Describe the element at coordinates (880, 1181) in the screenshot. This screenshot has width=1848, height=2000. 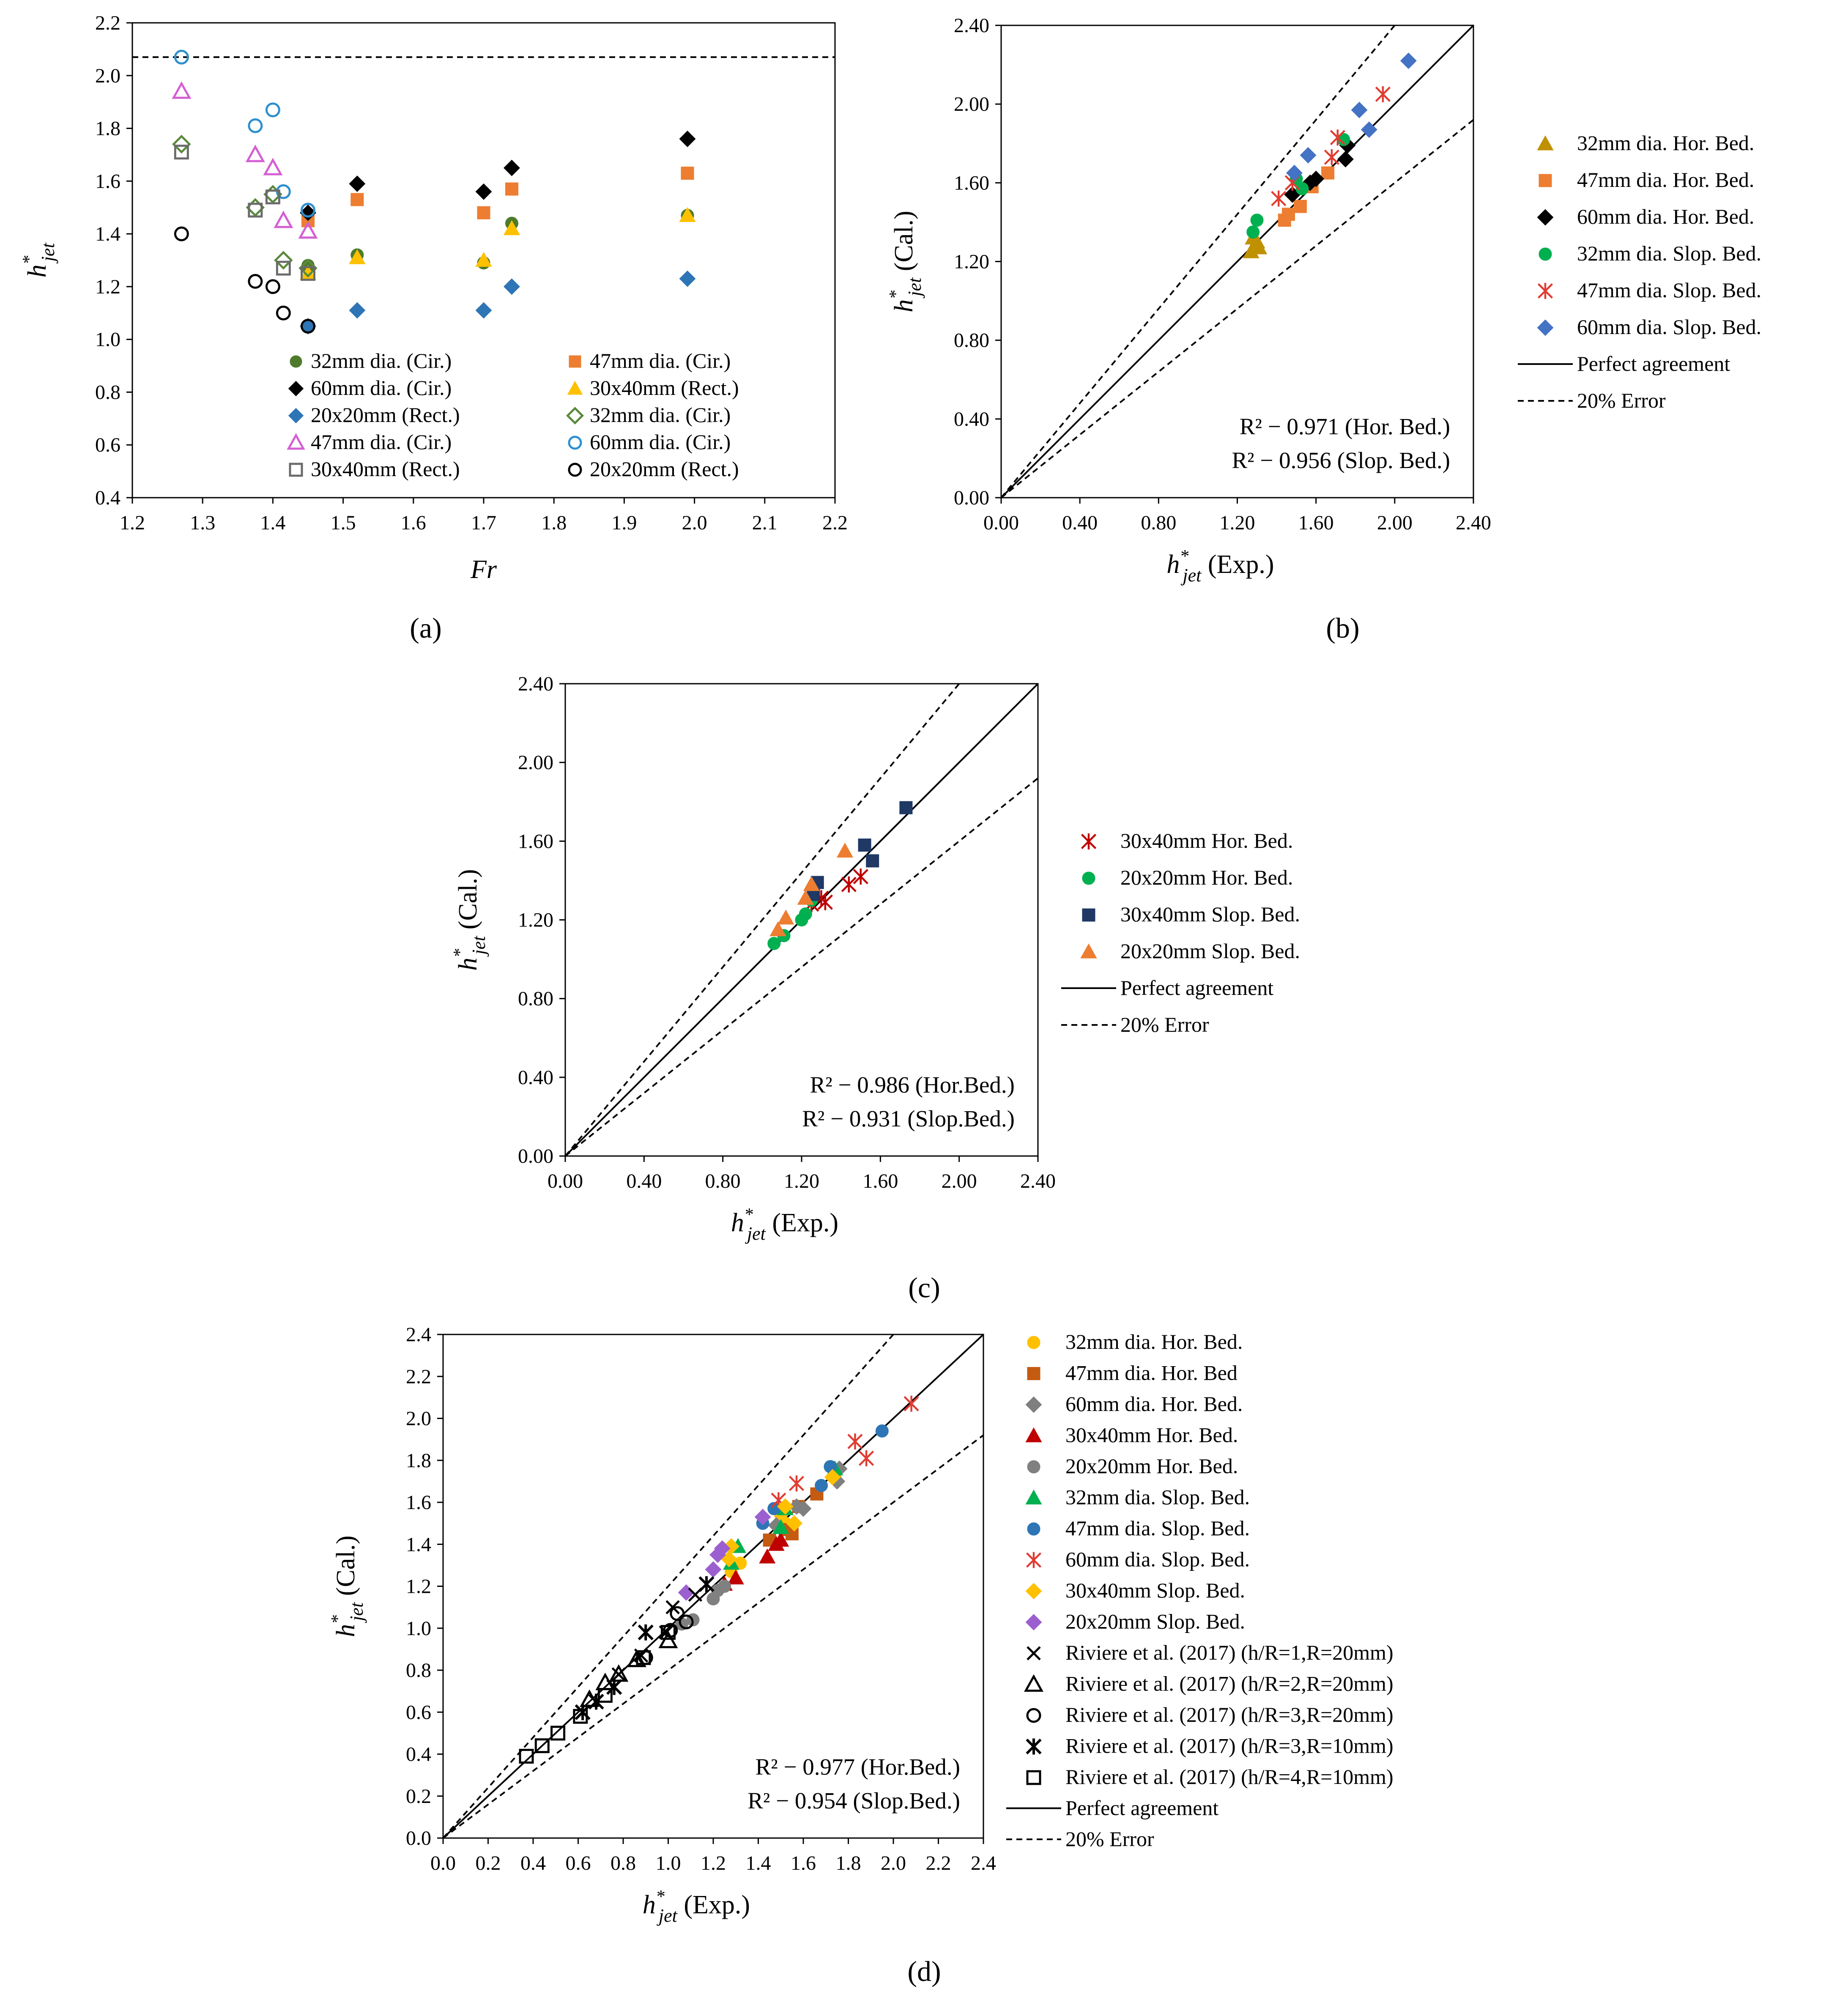
I see `x-tick-label: 1.60` at that location.